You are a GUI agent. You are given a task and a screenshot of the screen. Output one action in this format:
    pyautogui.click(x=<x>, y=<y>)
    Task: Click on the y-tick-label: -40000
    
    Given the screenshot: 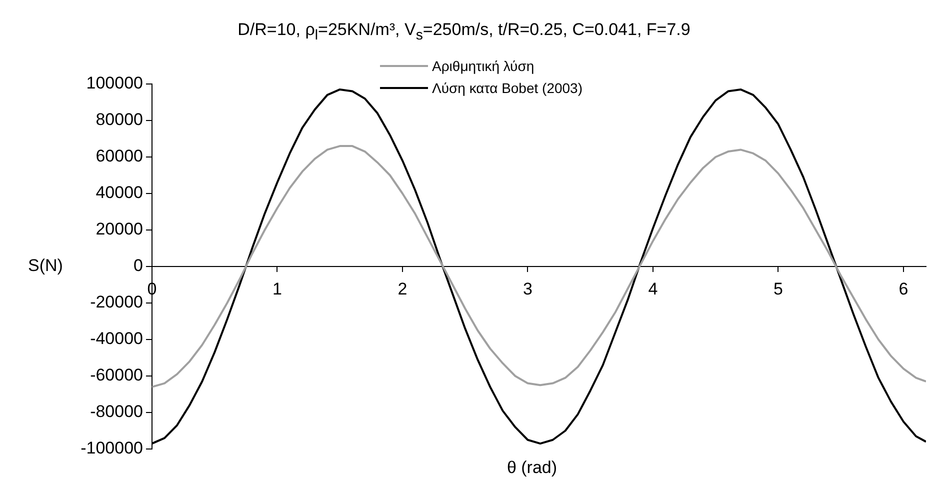 What is the action you would take?
    pyautogui.click(x=116, y=338)
    